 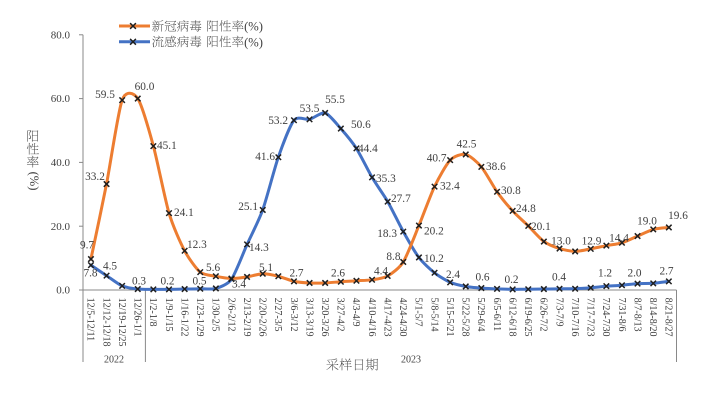 I want to click on svg-text: 4/24-4/30, so click(x=402, y=317).